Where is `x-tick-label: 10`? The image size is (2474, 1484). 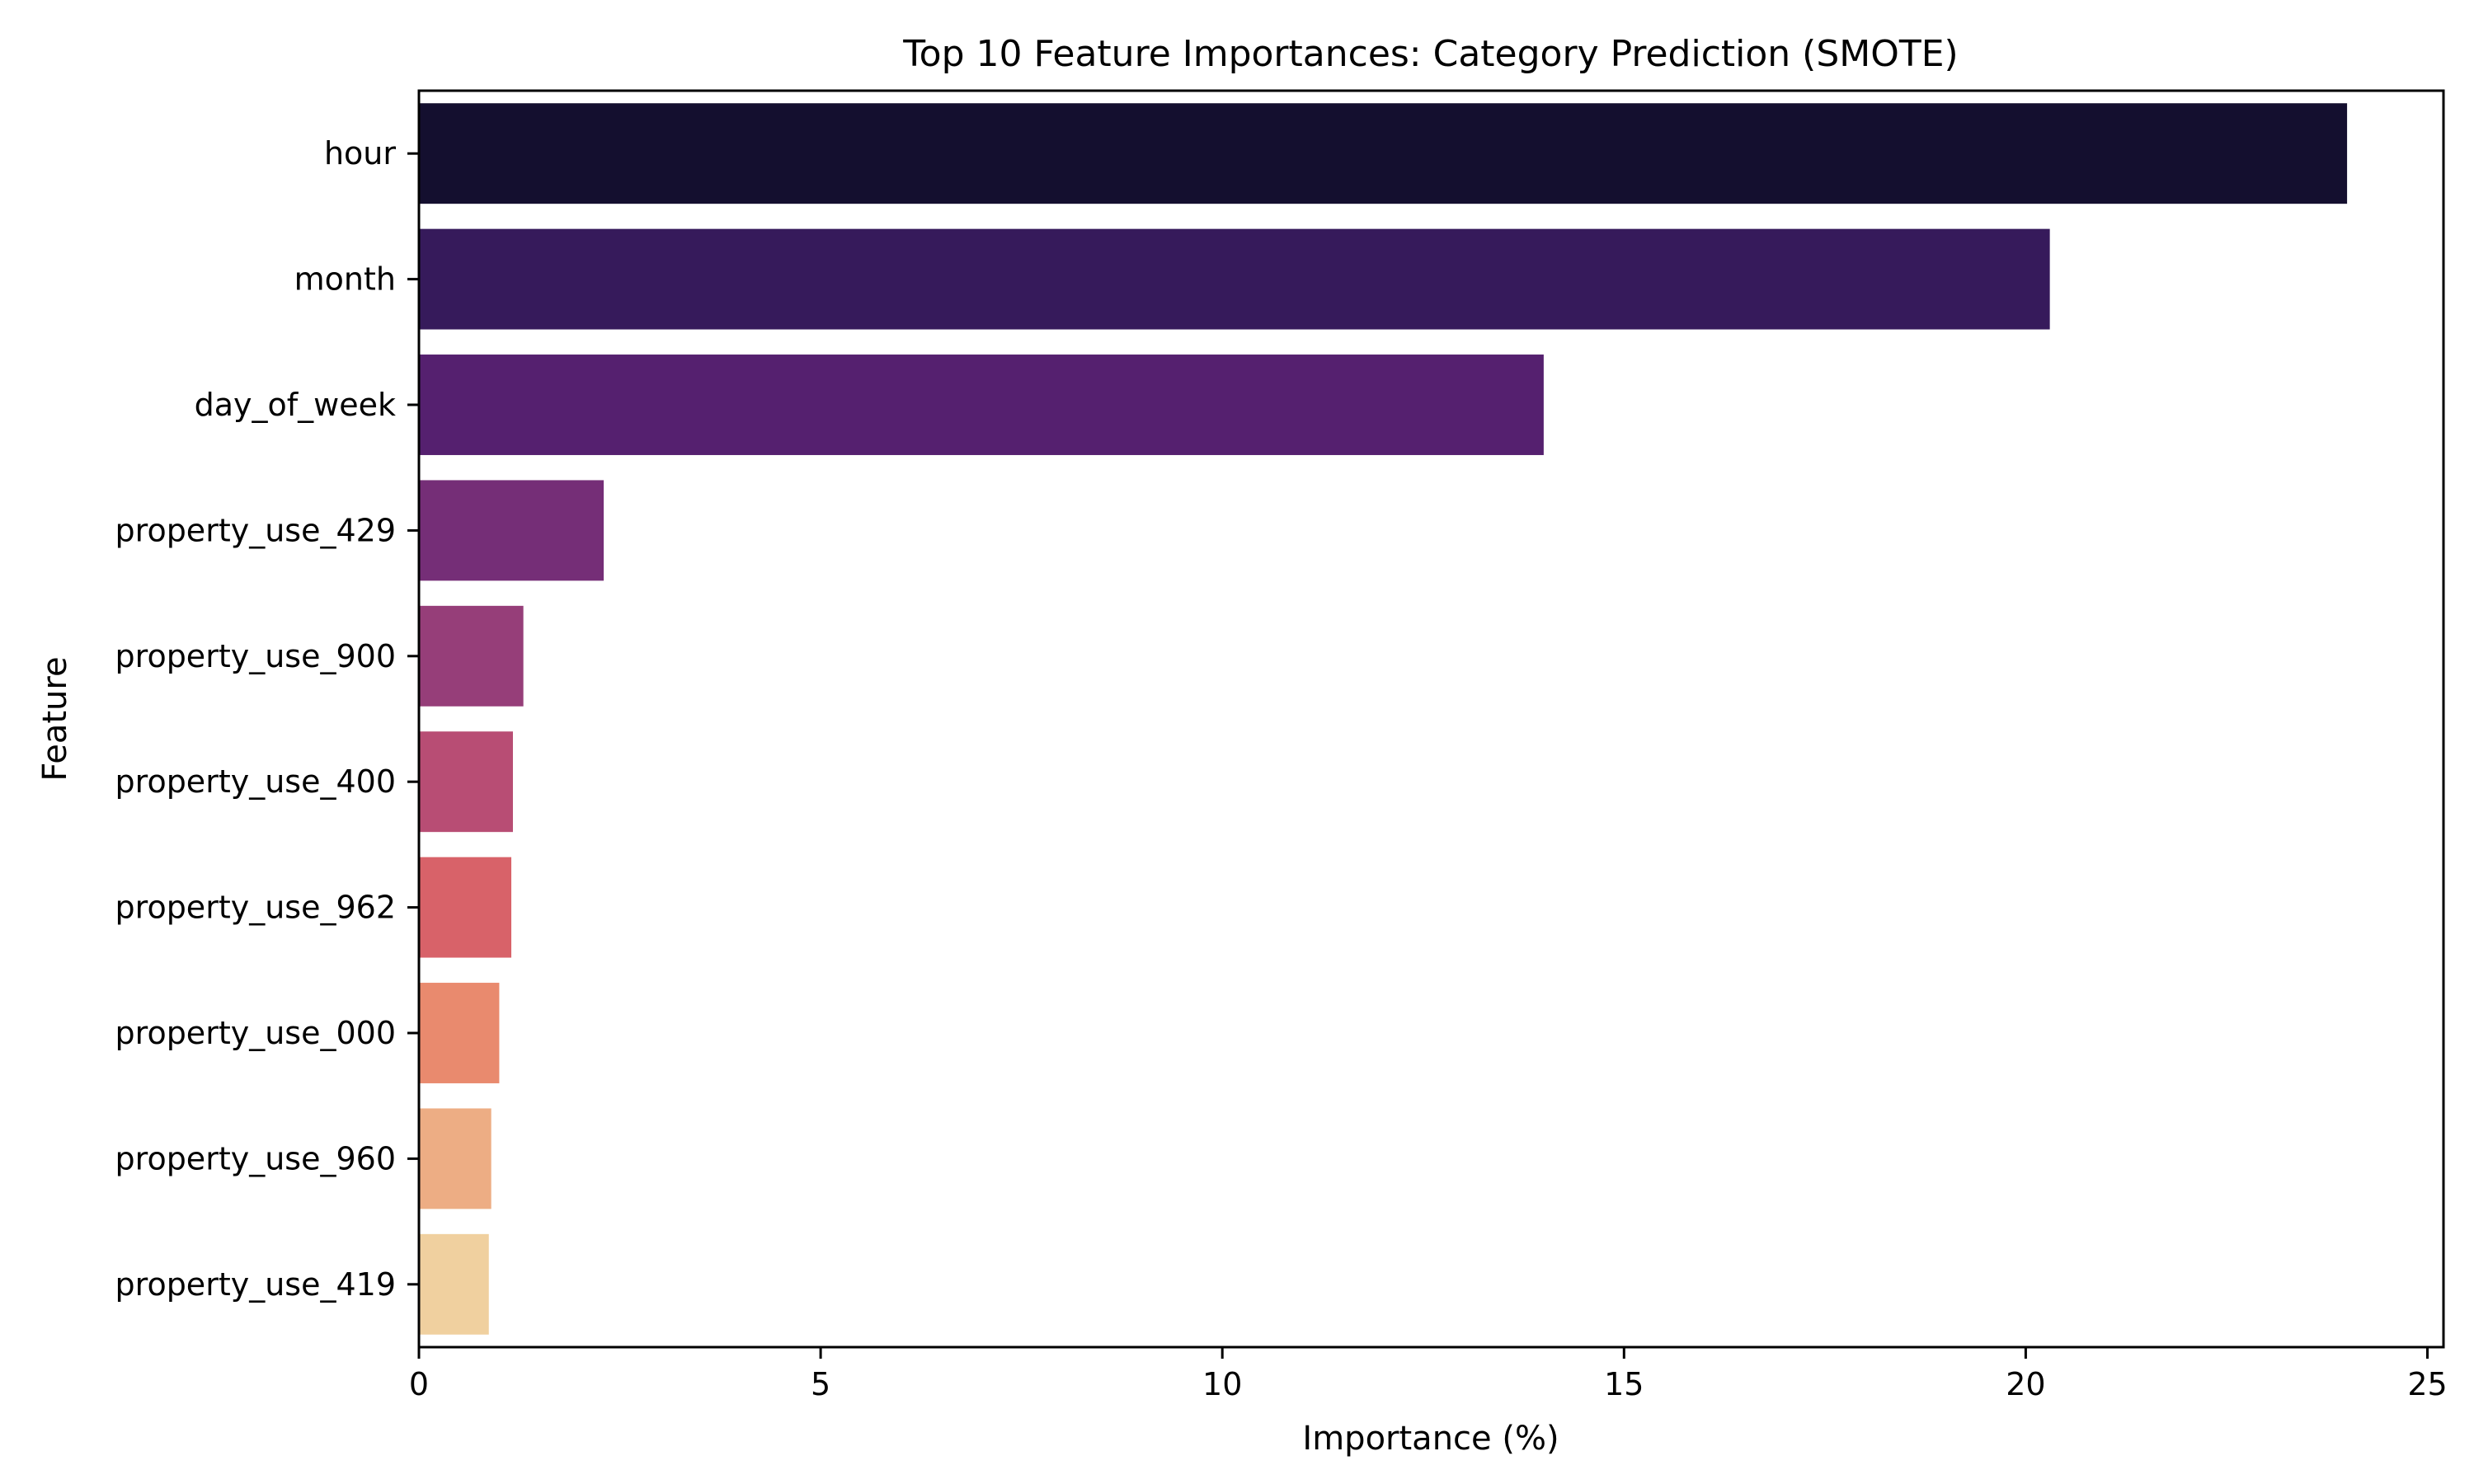 x-tick-label: 10 is located at coordinates (1222, 1384).